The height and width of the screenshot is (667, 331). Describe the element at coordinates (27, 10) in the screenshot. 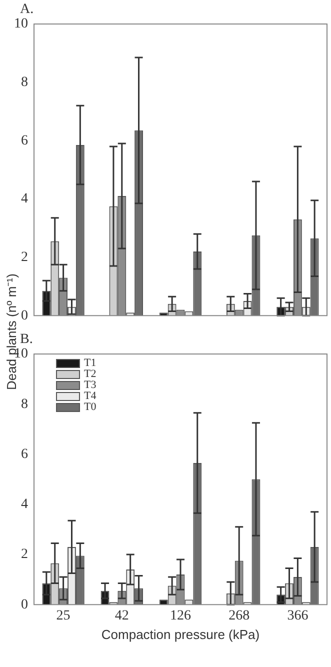

I see `chart-title: A.` at that location.